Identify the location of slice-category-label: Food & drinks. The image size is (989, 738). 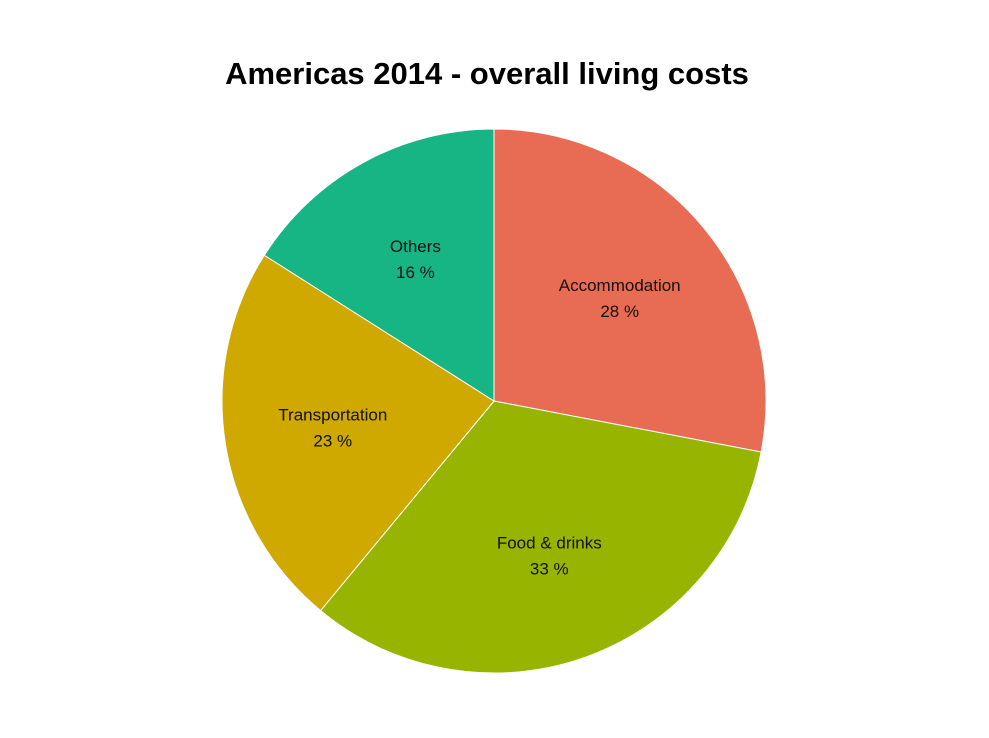
(549, 543).